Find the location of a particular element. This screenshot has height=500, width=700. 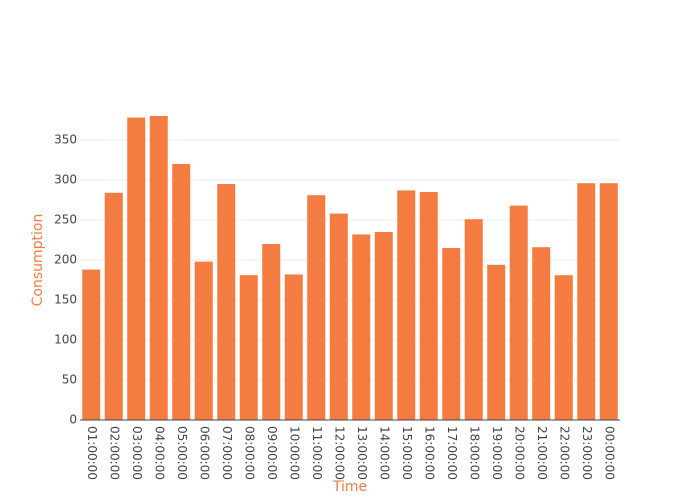

x-axis-title: Time is located at coordinates (349, 487).